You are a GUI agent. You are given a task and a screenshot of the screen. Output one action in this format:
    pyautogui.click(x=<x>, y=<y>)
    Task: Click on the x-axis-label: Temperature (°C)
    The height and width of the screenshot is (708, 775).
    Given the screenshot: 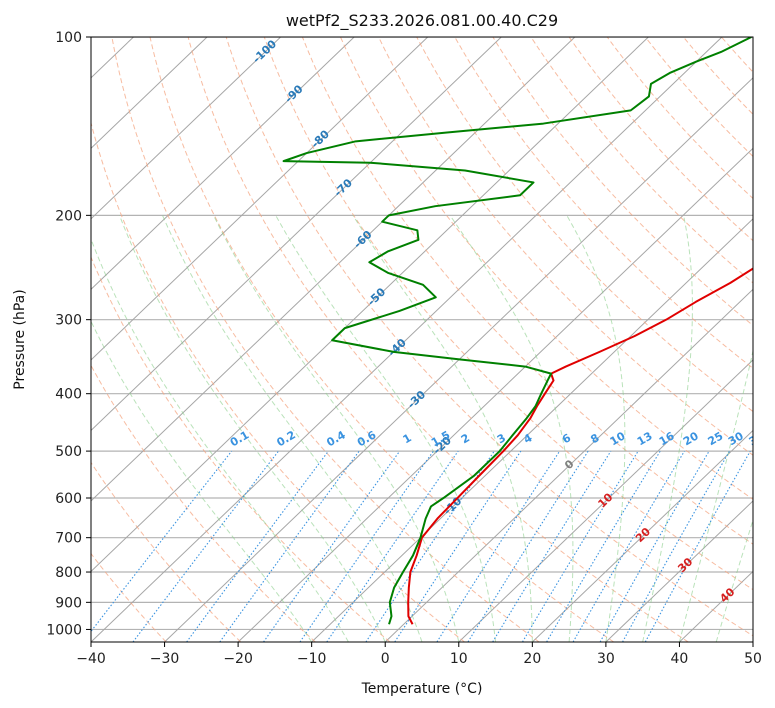 What is the action you would take?
    pyautogui.click(x=422, y=689)
    